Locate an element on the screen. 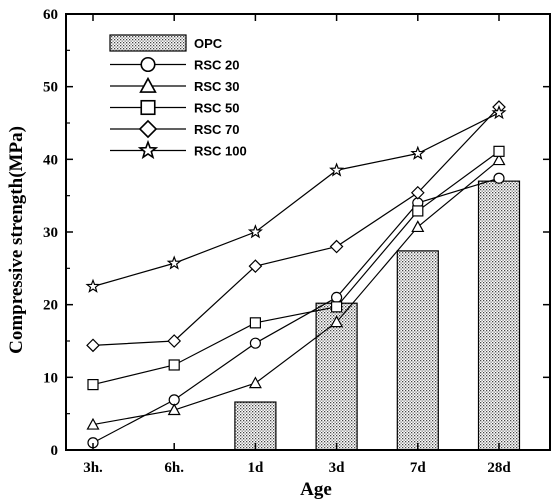 The height and width of the screenshot is (502, 558). y-tick-label: 30 is located at coordinates (50, 233).